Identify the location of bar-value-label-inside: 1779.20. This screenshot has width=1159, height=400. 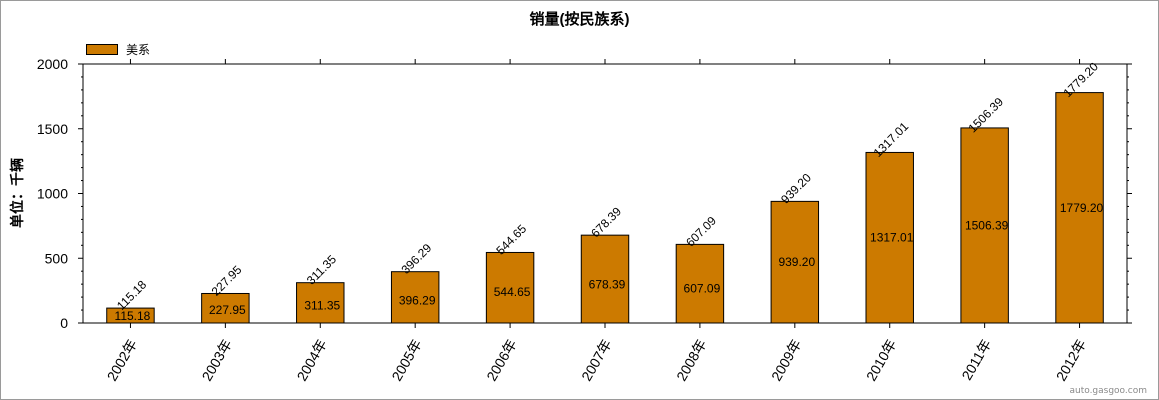
(1082, 208).